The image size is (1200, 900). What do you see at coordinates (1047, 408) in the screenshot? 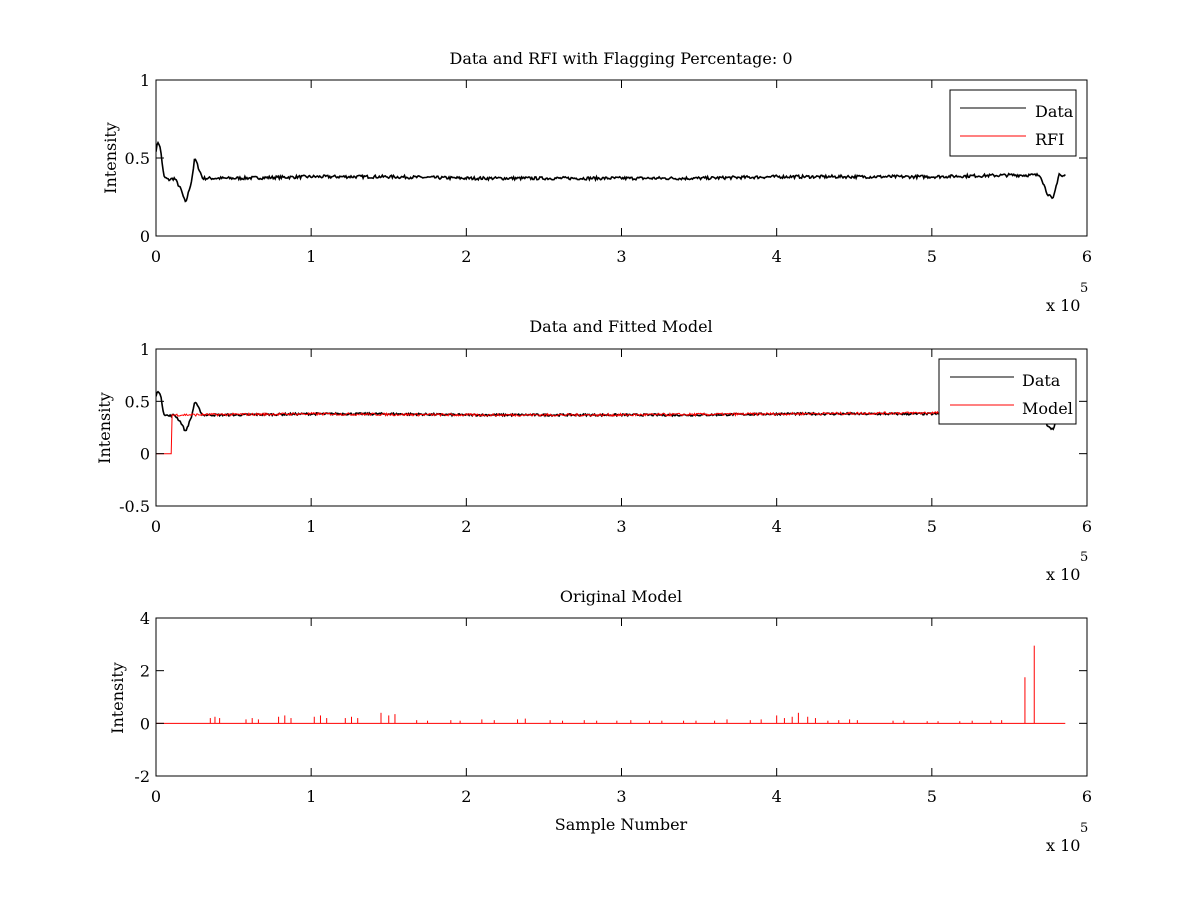
I see `legend-label-model: Model` at bounding box center [1047, 408].